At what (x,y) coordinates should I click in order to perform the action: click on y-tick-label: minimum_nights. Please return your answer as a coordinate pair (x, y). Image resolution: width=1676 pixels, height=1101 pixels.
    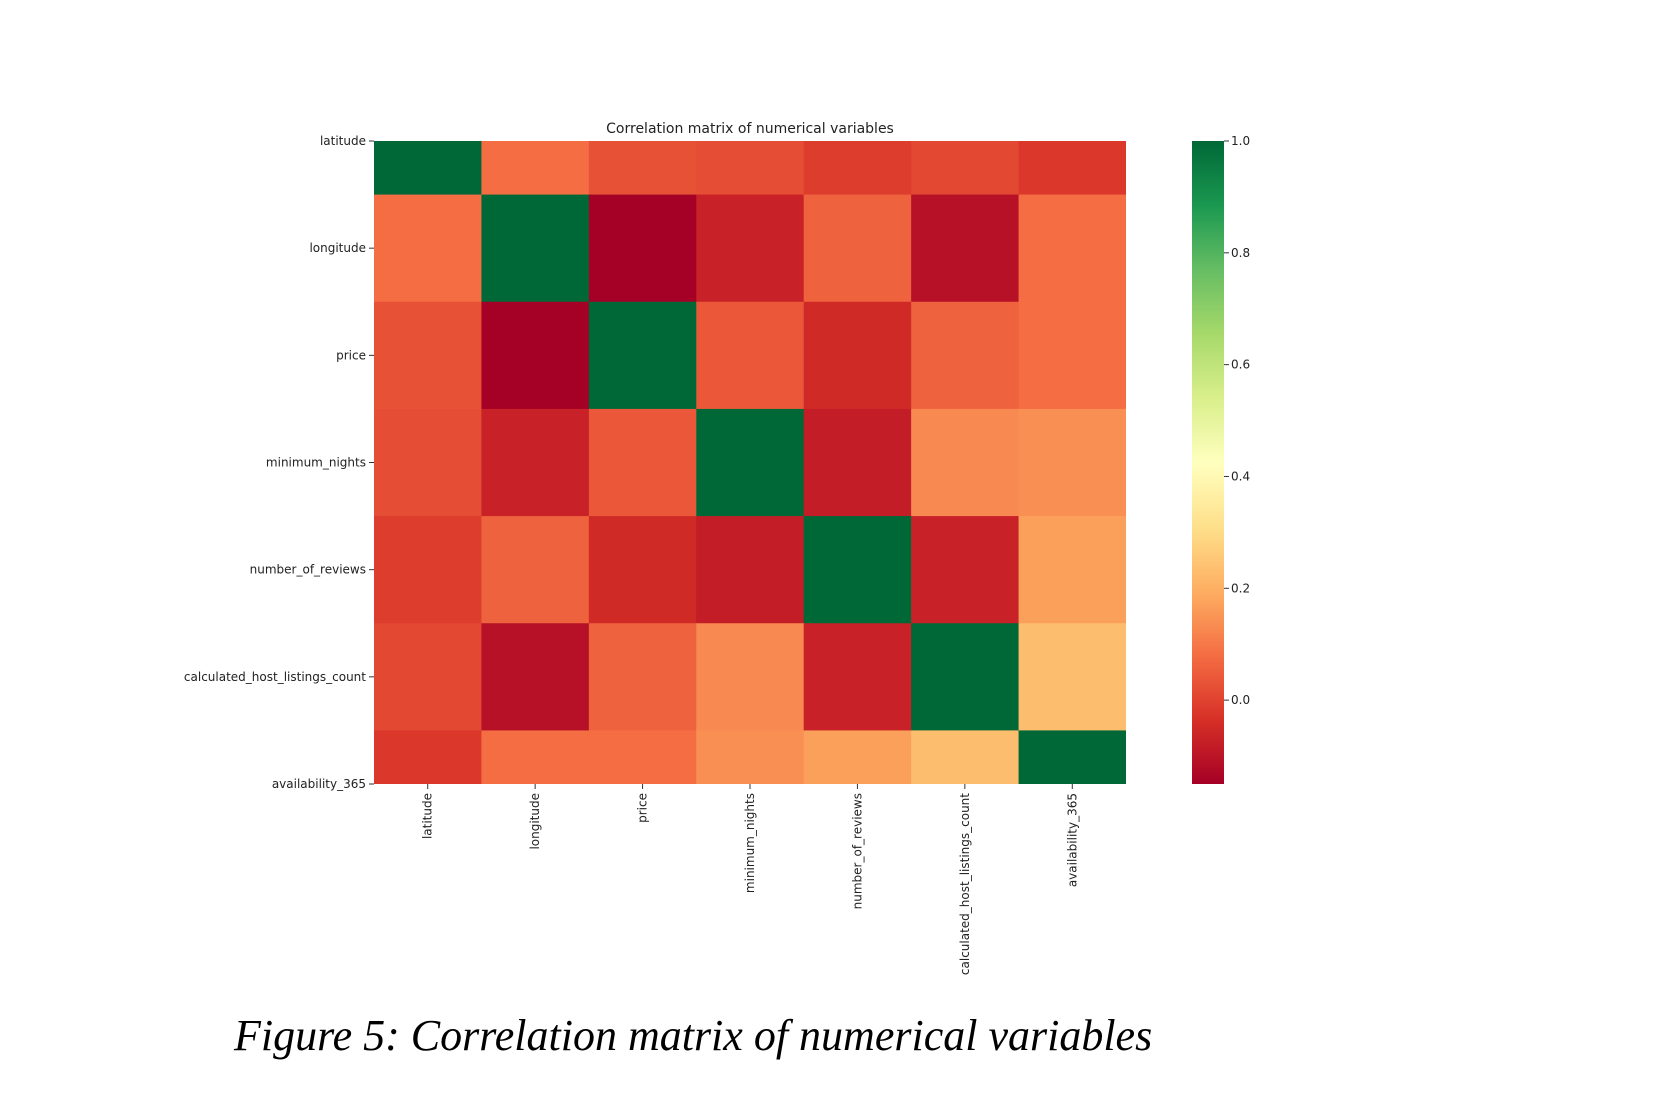
    Looking at the image, I should click on (316, 463).